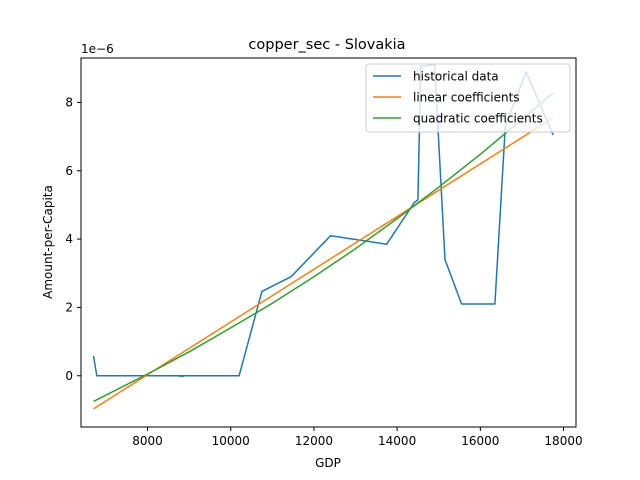 This screenshot has height=480, width=640. What do you see at coordinates (48, 242) in the screenshot?
I see `y-axis-label: Amount-per-Capita` at bounding box center [48, 242].